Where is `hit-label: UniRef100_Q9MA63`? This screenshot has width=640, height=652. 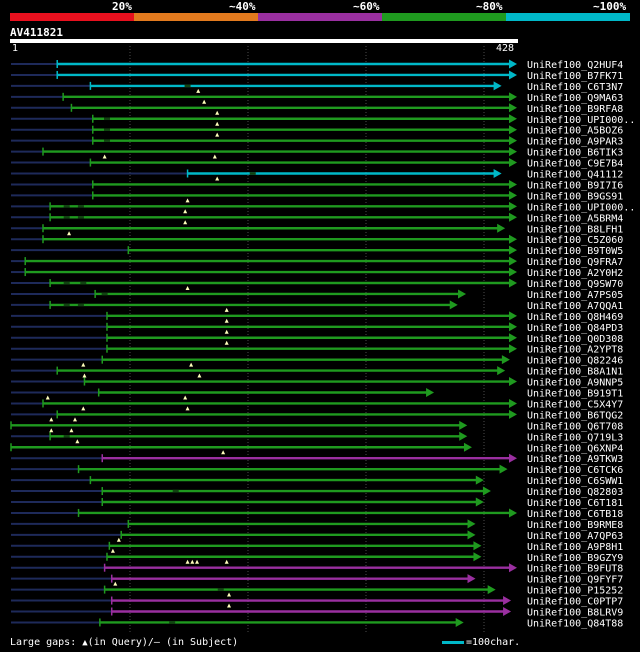
hit-label: UniRef100_Q9MA63 is located at coordinates (575, 98).